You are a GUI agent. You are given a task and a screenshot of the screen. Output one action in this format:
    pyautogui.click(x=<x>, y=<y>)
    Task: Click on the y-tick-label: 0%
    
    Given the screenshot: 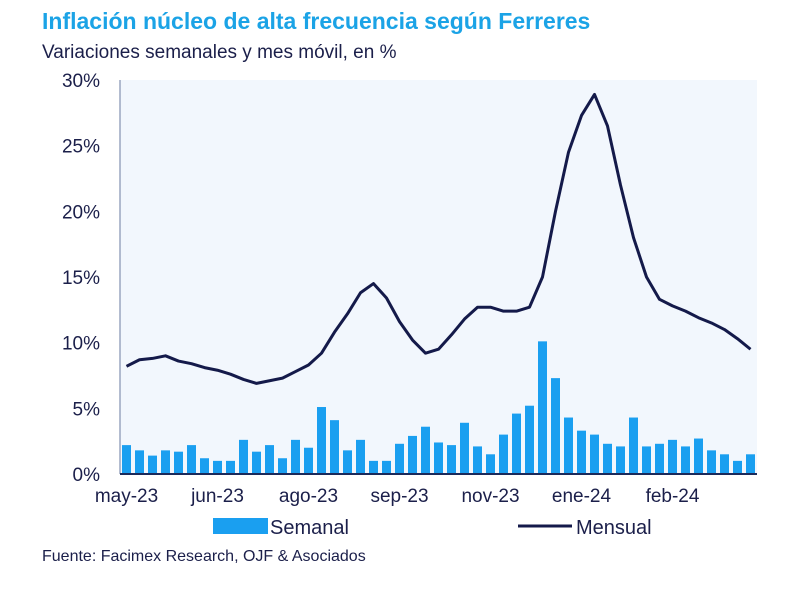 What is the action you would take?
    pyautogui.click(x=87, y=475)
    